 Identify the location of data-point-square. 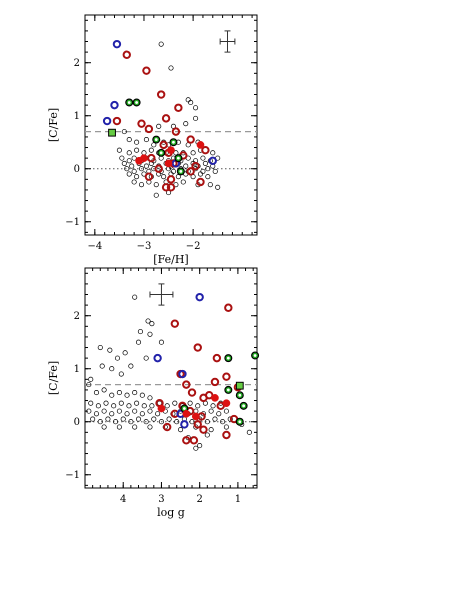
(112, 132).